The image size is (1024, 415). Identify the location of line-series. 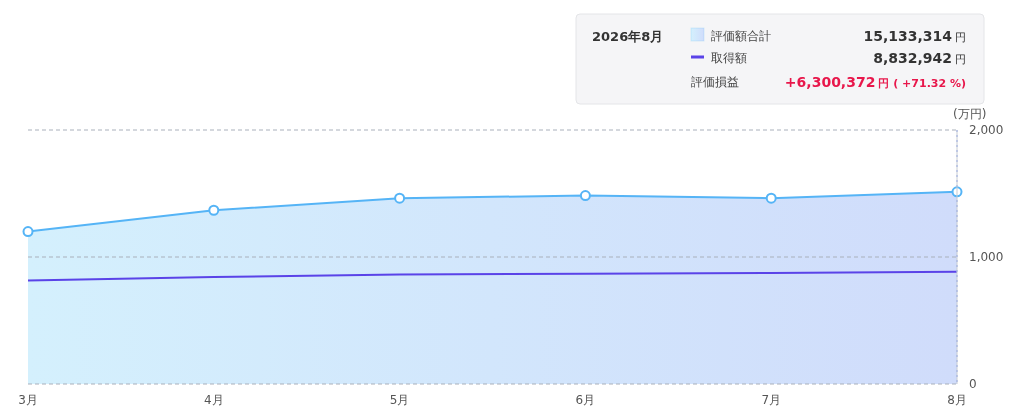
(492, 276).